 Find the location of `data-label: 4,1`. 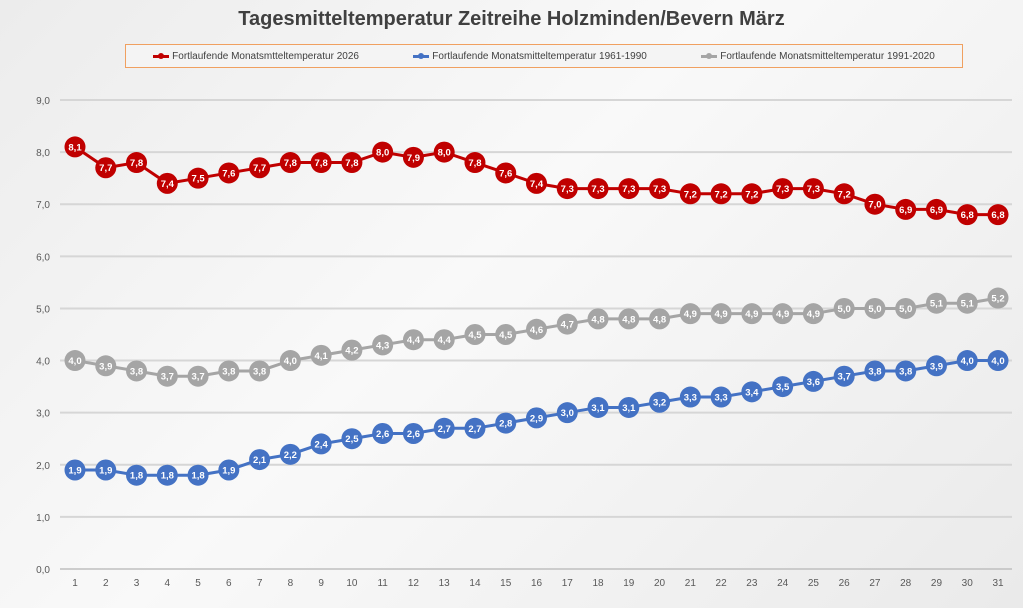

data-label: 4,1 is located at coordinates (322, 356).